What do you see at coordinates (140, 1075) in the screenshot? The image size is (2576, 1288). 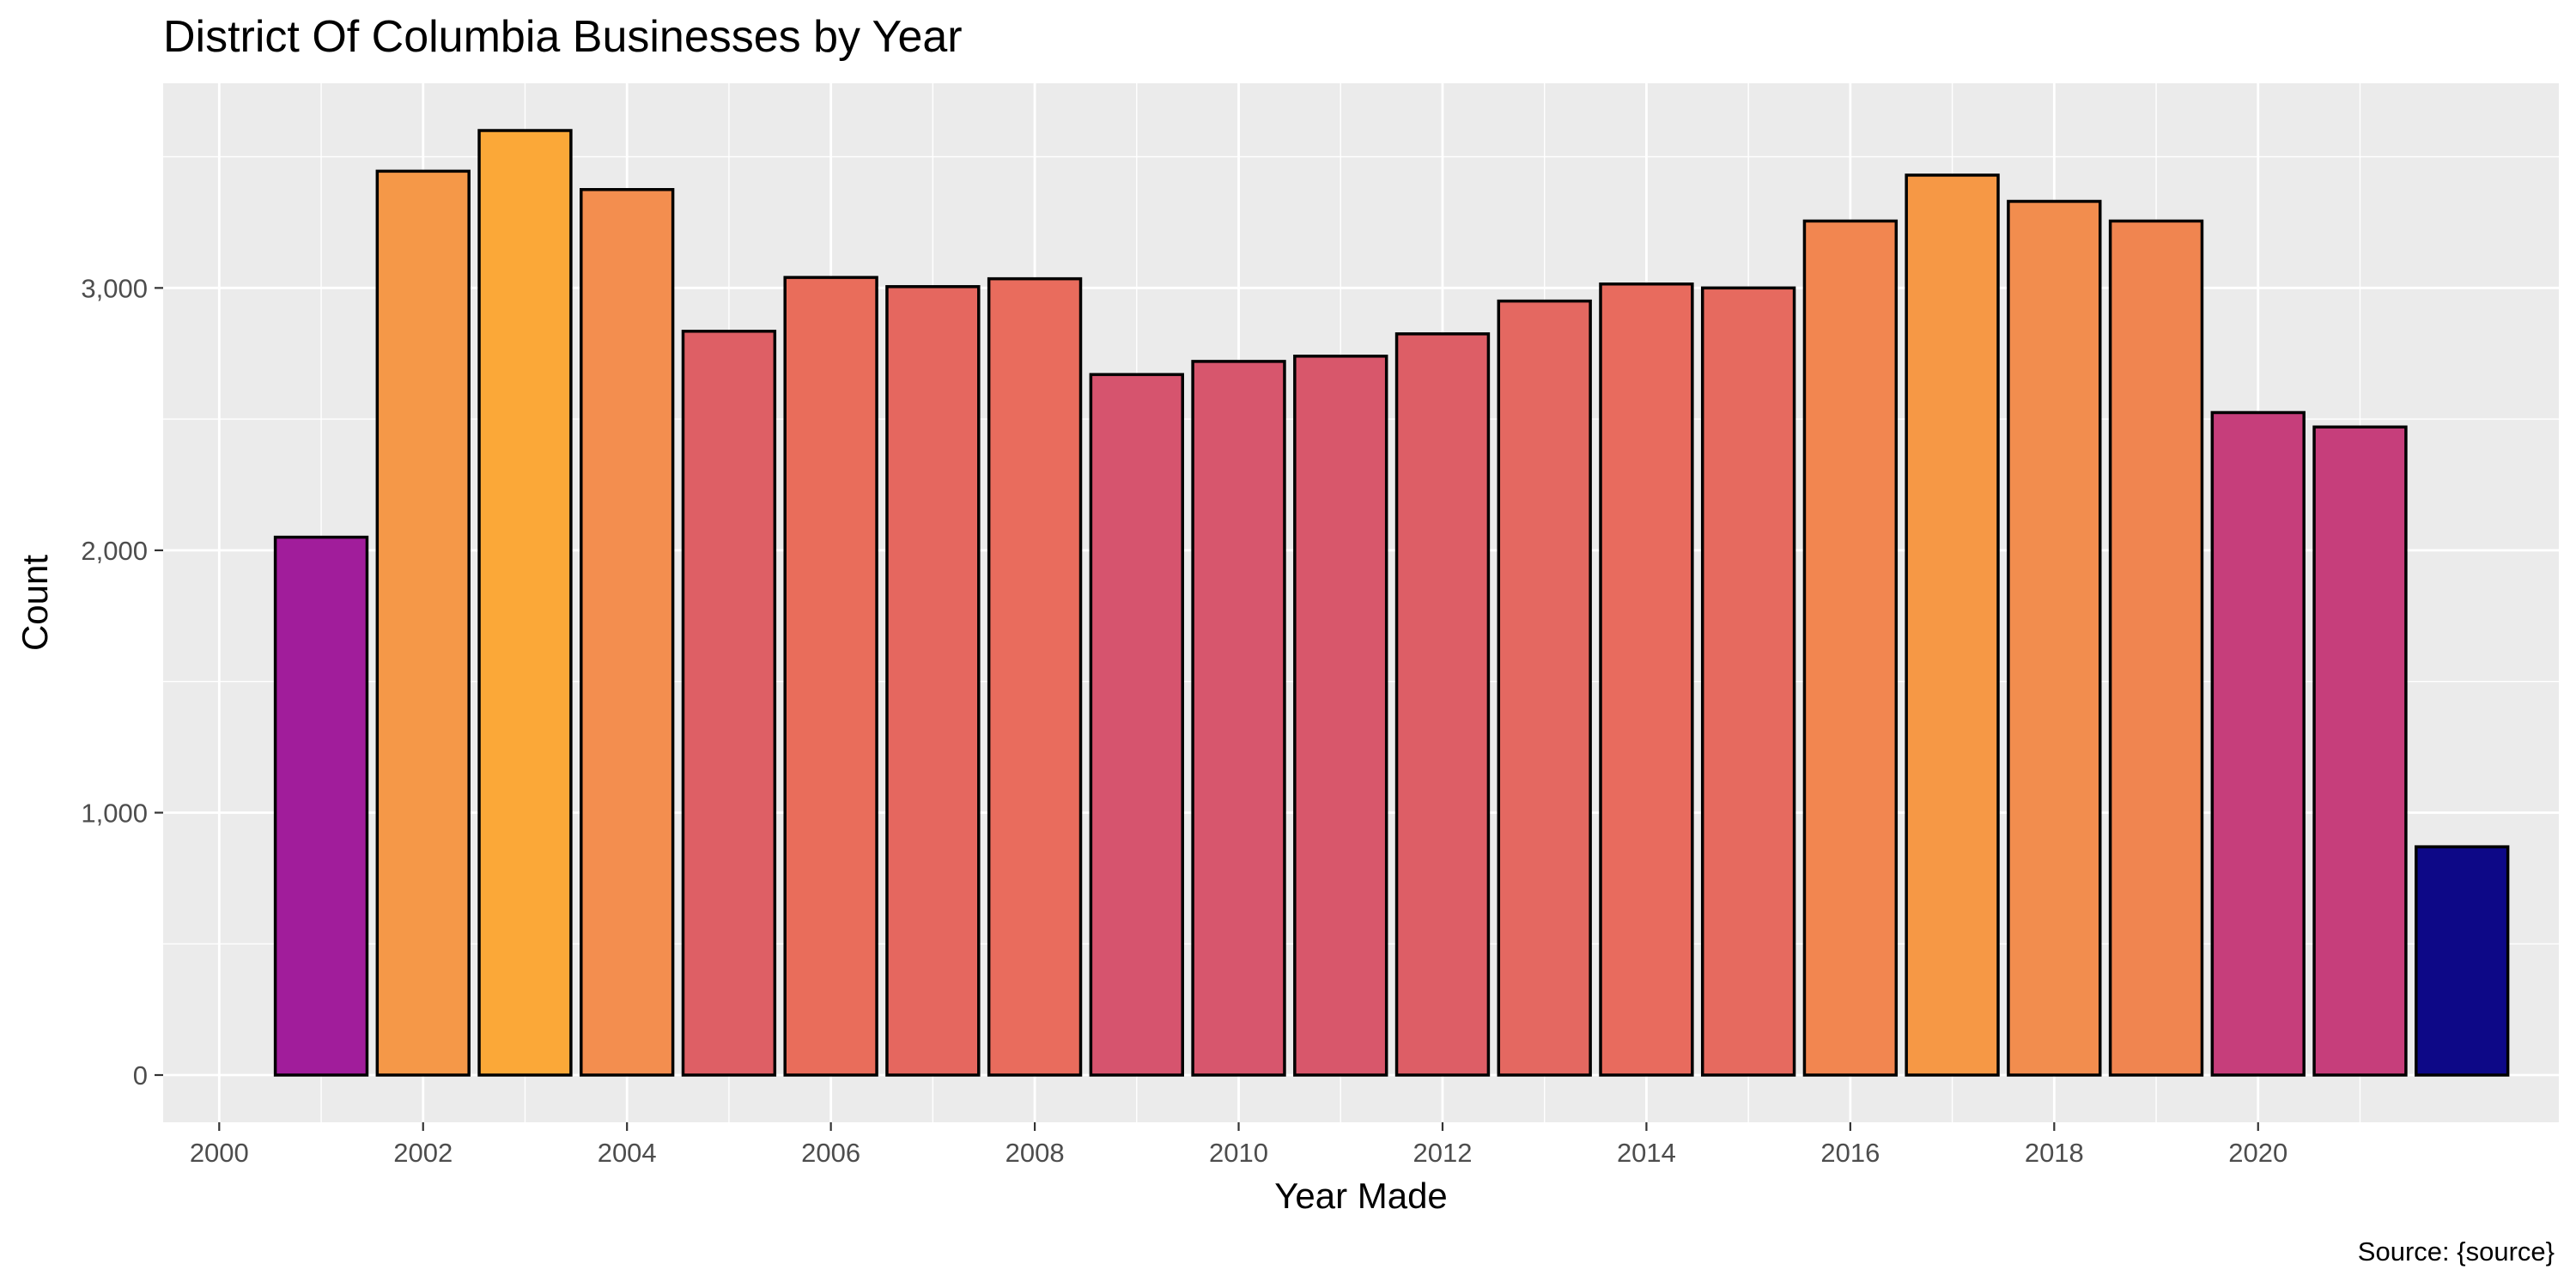 I see `y-tick-label: 0` at bounding box center [140, 1075].